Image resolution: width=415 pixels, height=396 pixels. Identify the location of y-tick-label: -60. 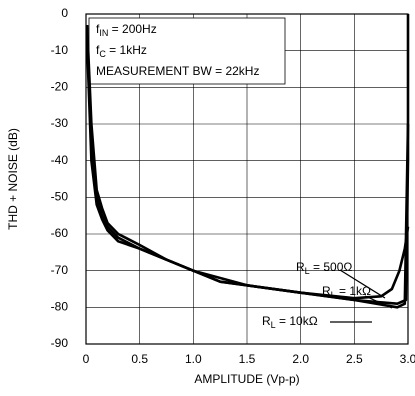
(60, 233).